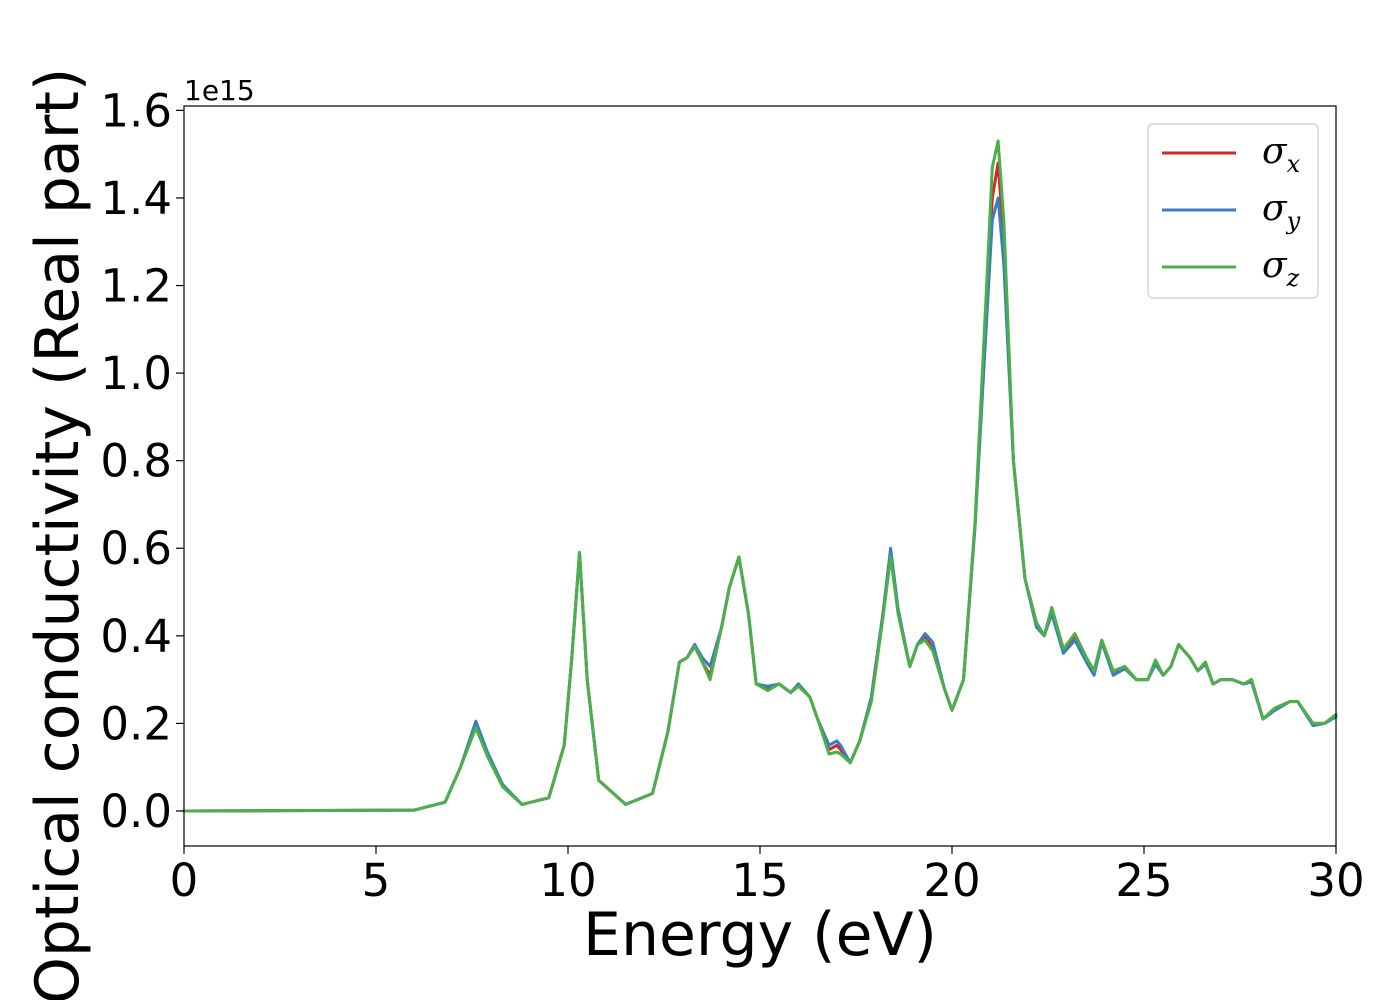 This screenshot has width=1400, height=1000. I want to click on x-axis-ticks: 0 5 10 15 20 25 30, so click(767, 876).